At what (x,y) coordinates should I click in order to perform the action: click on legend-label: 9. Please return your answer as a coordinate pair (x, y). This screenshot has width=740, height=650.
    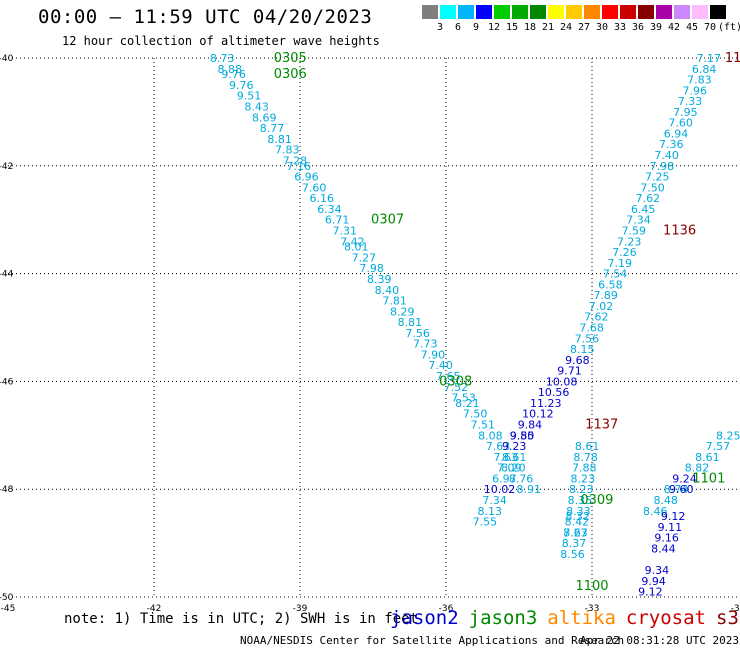
    Looking at the image, I should click on (476, 27).